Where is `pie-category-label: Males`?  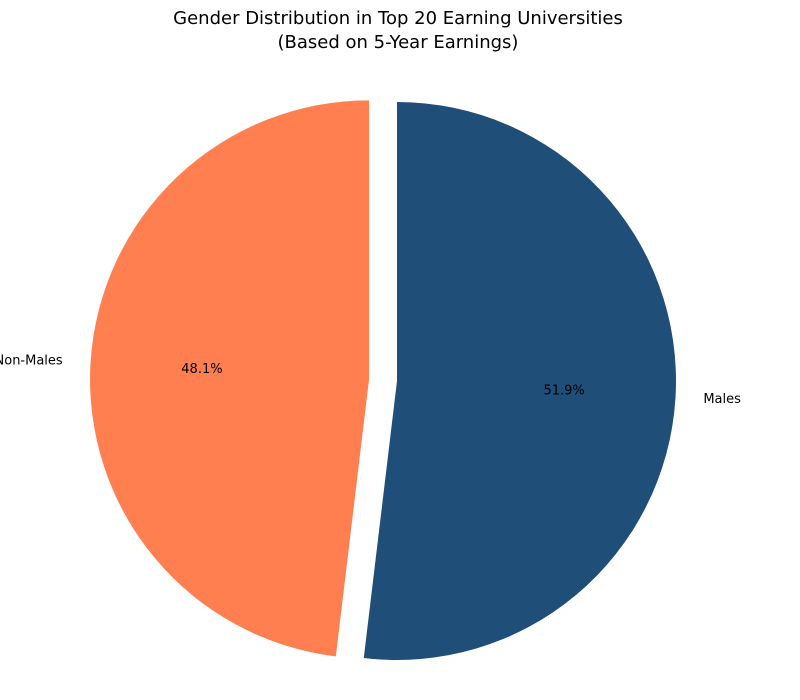
pie-category-label: Males is located at coordinates (722, 399).